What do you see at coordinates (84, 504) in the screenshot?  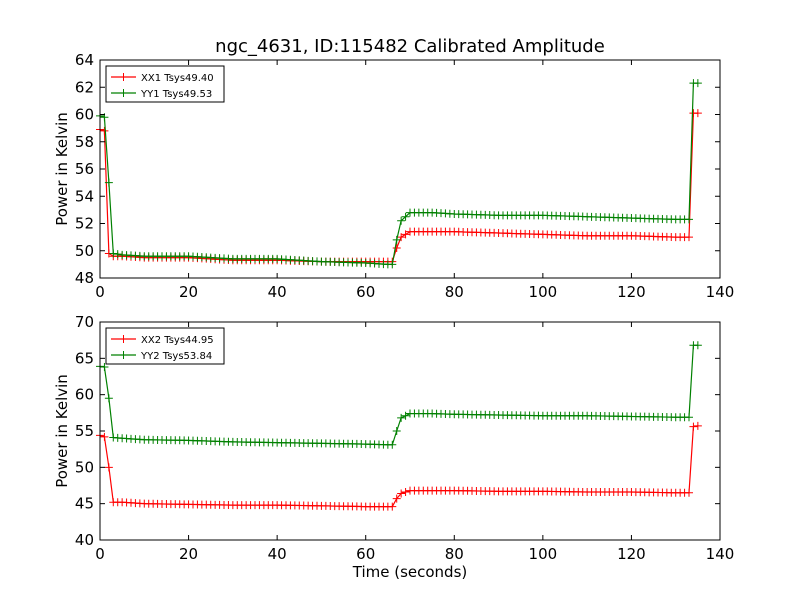 I see `y-tick-label: 45` at bounding box center [84, 504].